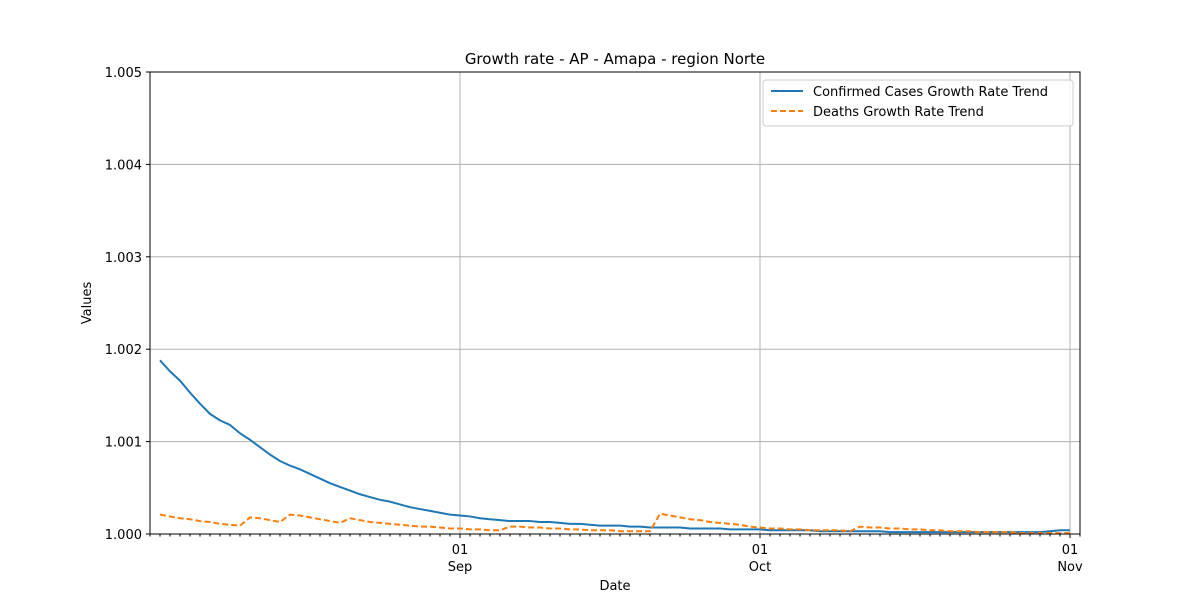 The width and height of the screenshot is (1200, 600). What do you see at coordinates (614, 586) in the screenshot?
I see `x-axis-label: Date` at bounding box center [614, 586].